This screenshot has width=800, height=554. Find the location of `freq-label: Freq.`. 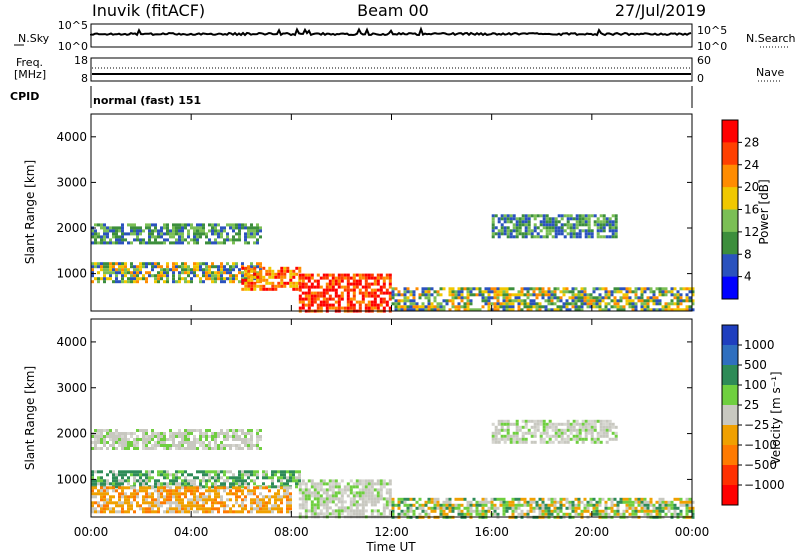

freq-label: Freq. is located at coordinates (29, 62).